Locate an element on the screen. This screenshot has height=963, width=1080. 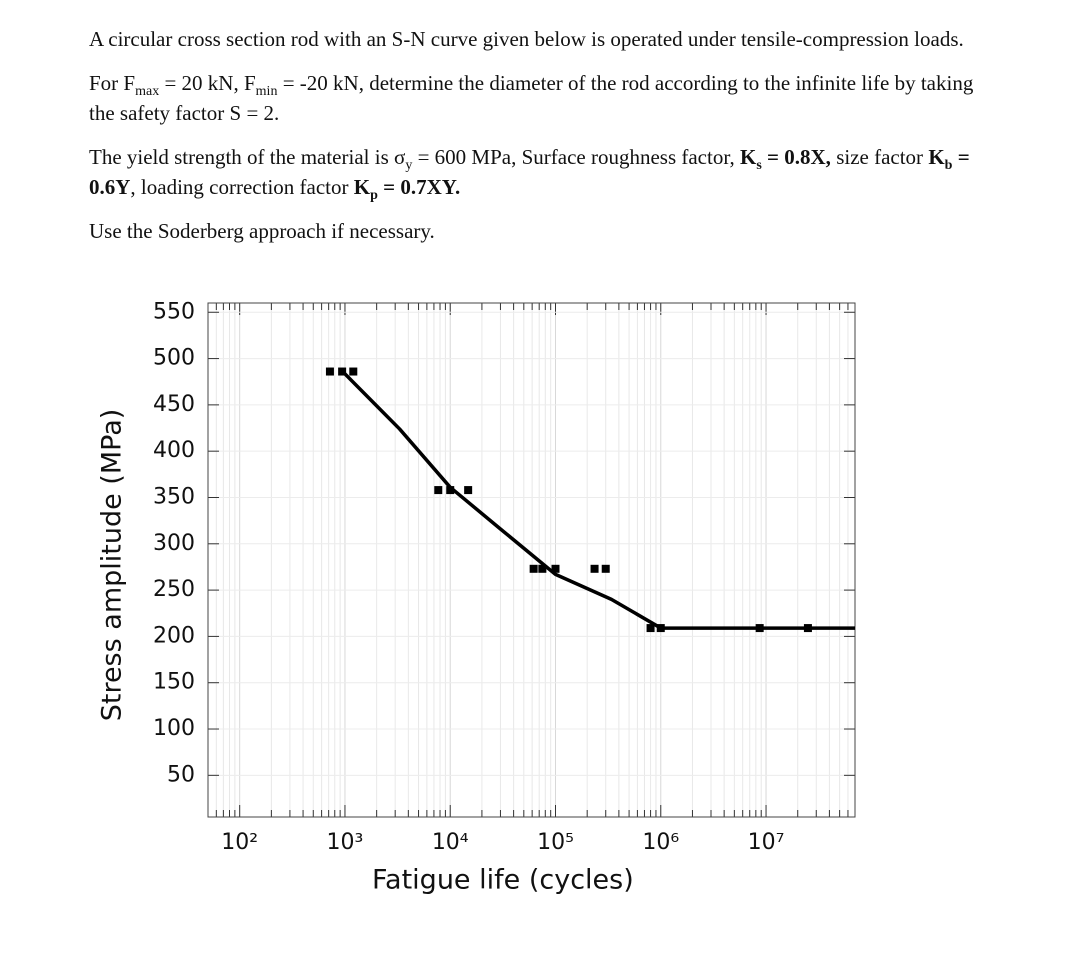
y-tick-label: 250 is located at coordinates (174, 589).